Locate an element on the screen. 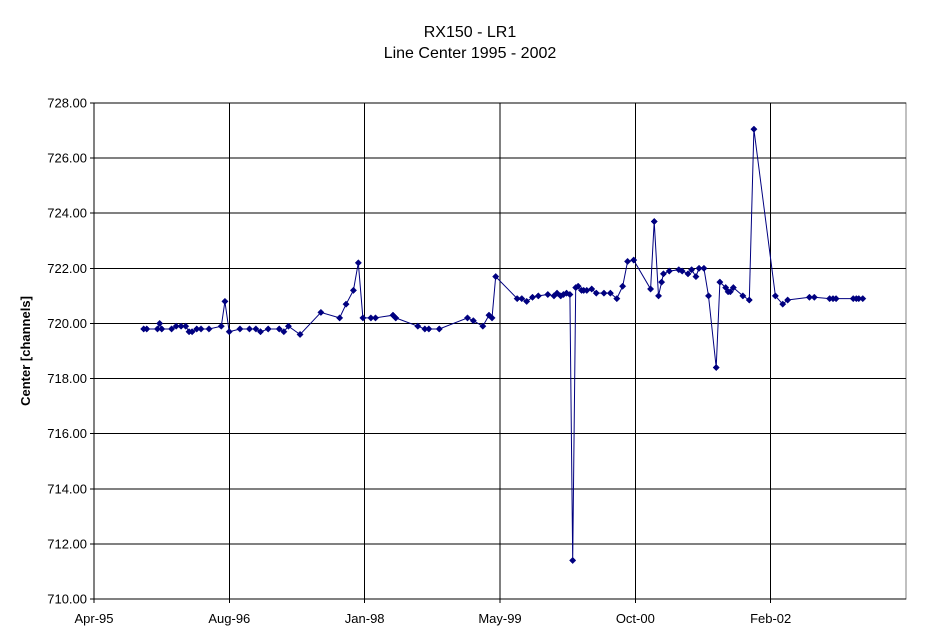 The width and height of the screenshot is (941, 641). y-tick-label: 728.00 is located at coordinates (67, 103).